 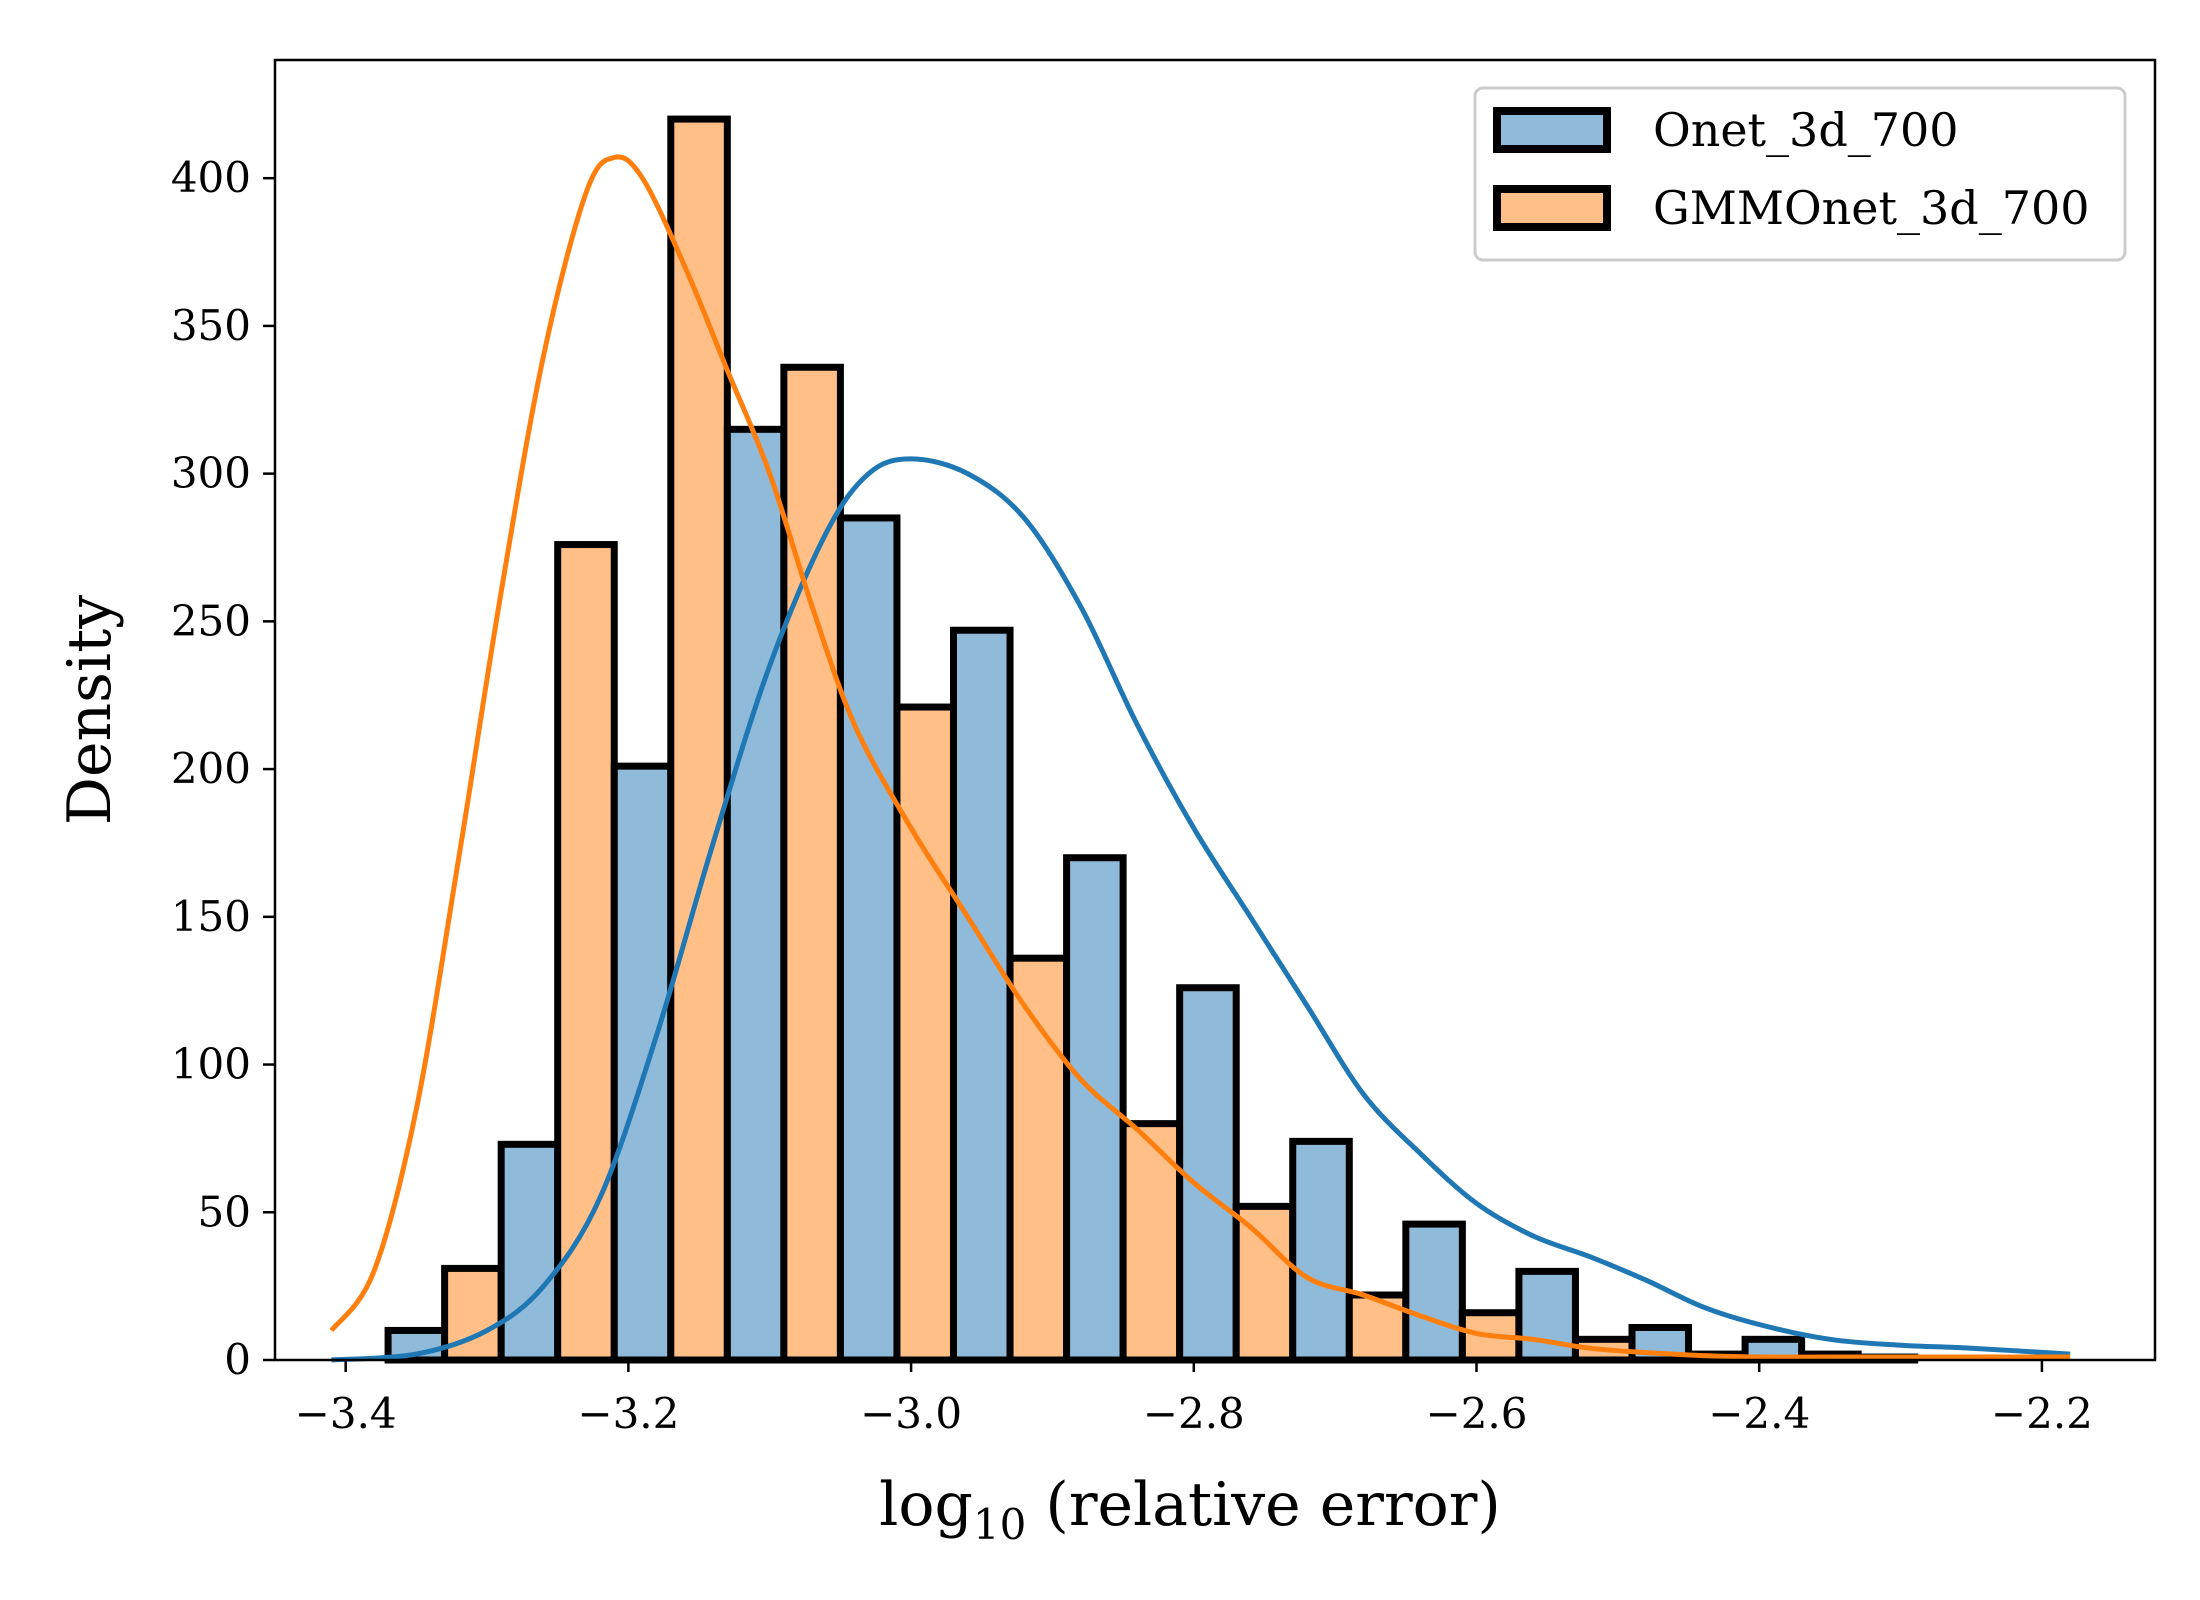 What do you see at coordinates (211, 620) in the screenshot?
I see `y-tick-label-5: 250` at bounding box center [211, 620].